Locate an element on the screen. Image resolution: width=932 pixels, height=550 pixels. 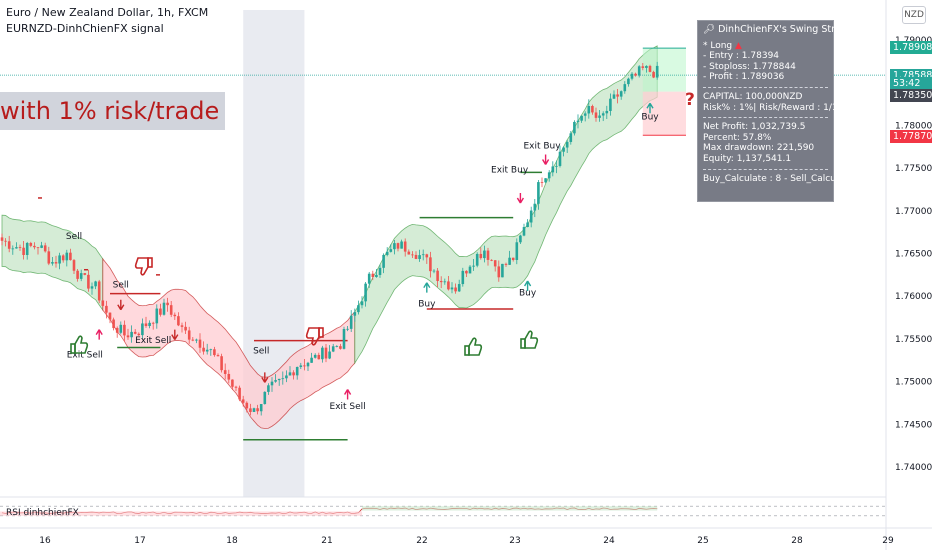
magnifier-icon: 🔎︎ is located at coordinates (709, 29).